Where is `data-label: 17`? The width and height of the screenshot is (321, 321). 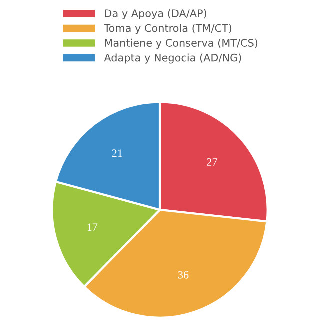 data-label: 17 is located at coordinates (93, 227).